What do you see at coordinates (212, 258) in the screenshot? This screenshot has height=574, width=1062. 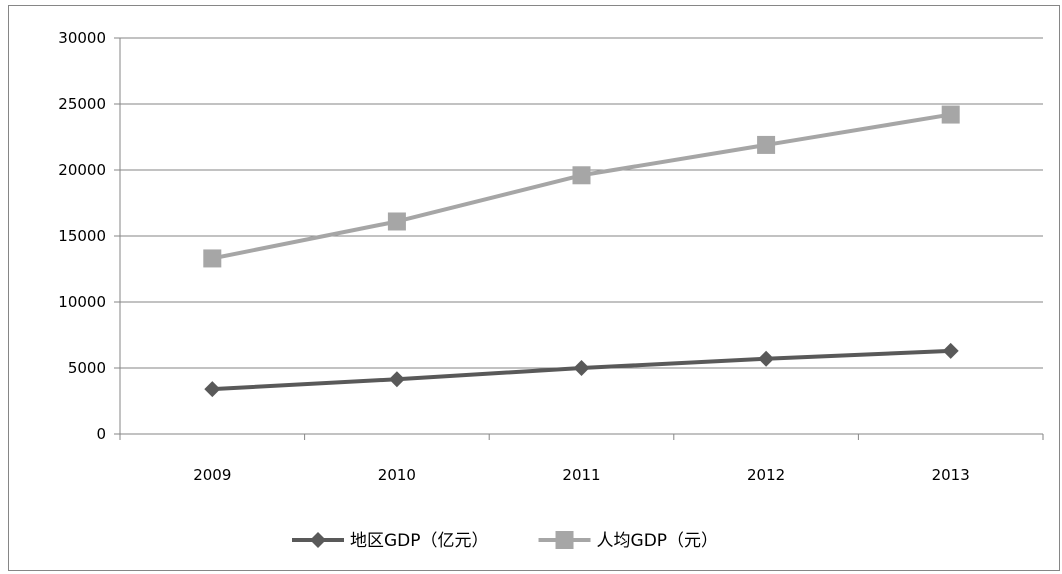 I see `data-point-1-2009` at bounding box center [212, 258].